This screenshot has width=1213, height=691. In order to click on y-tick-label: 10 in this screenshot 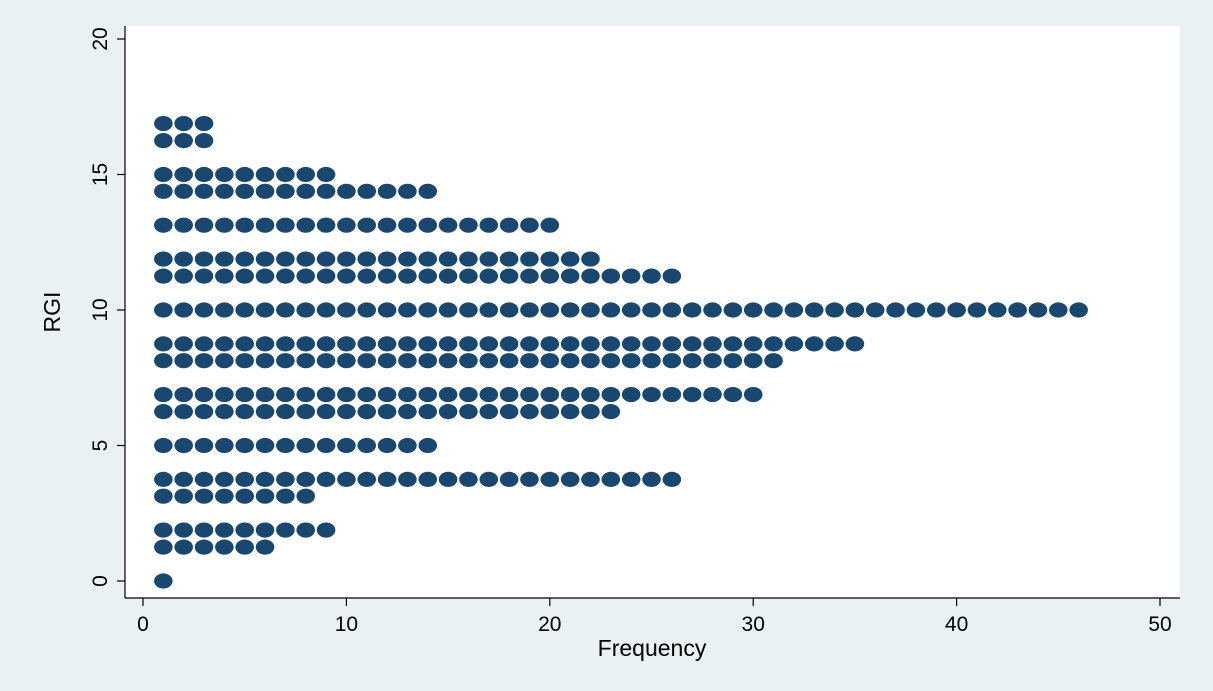, I will do `click(100, 309)`.